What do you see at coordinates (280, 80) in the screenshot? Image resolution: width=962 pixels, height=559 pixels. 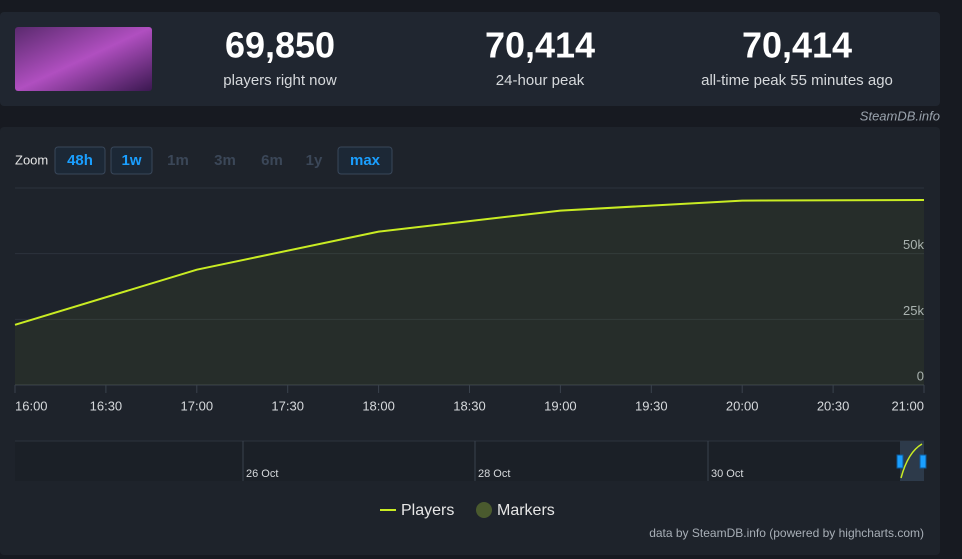 I see `stat-label: players right now` at bounding box center [280, 80].